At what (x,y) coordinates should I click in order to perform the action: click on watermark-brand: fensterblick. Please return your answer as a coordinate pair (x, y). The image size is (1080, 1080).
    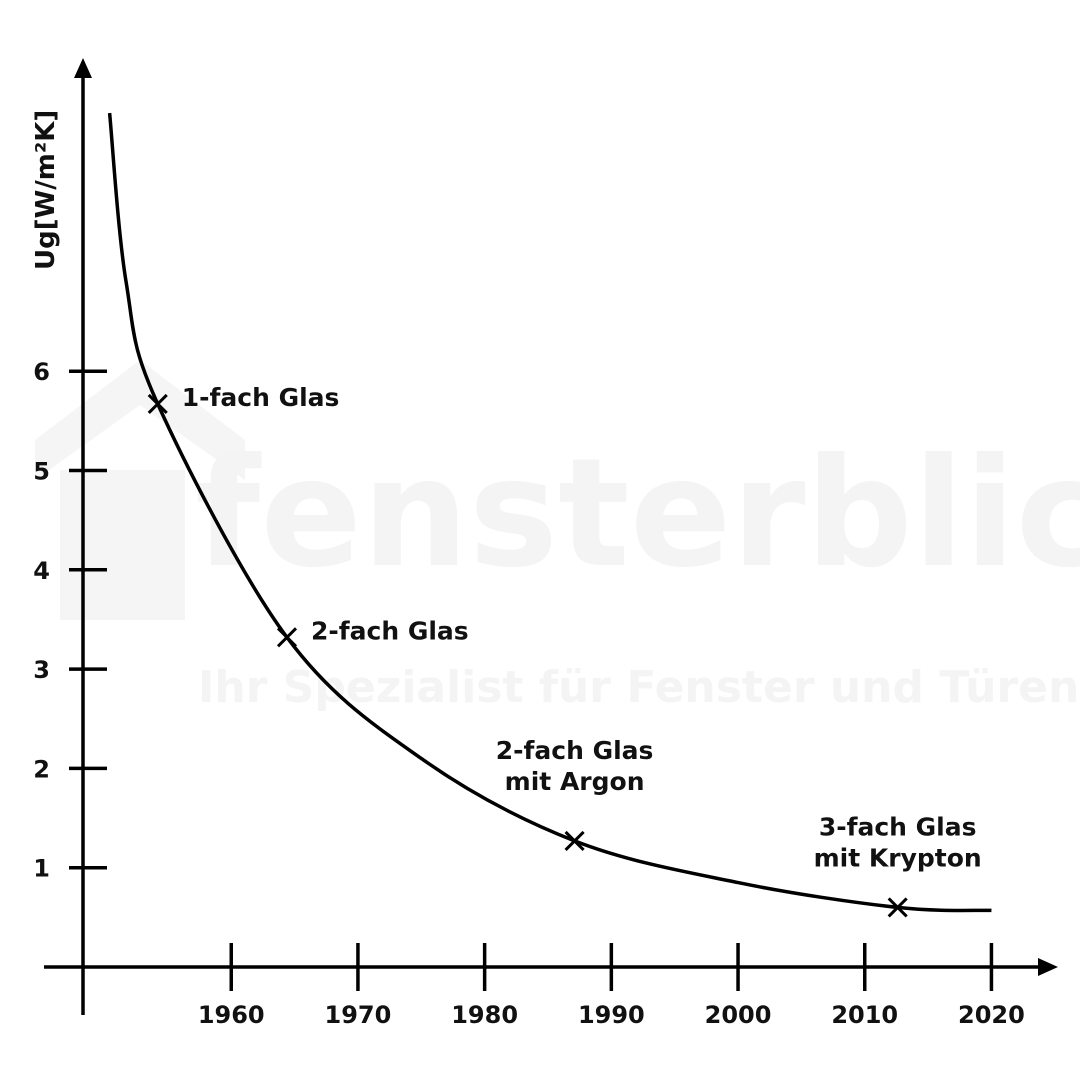
    Looking at the image, I should click on (637, 514).